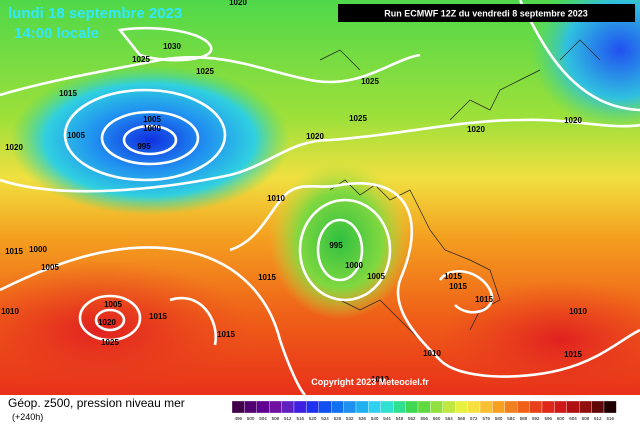 The width and height of the screenshot is (640, 427). I want to click on forecast-date: lundi 18 septembre 2023, so click(95, 13).